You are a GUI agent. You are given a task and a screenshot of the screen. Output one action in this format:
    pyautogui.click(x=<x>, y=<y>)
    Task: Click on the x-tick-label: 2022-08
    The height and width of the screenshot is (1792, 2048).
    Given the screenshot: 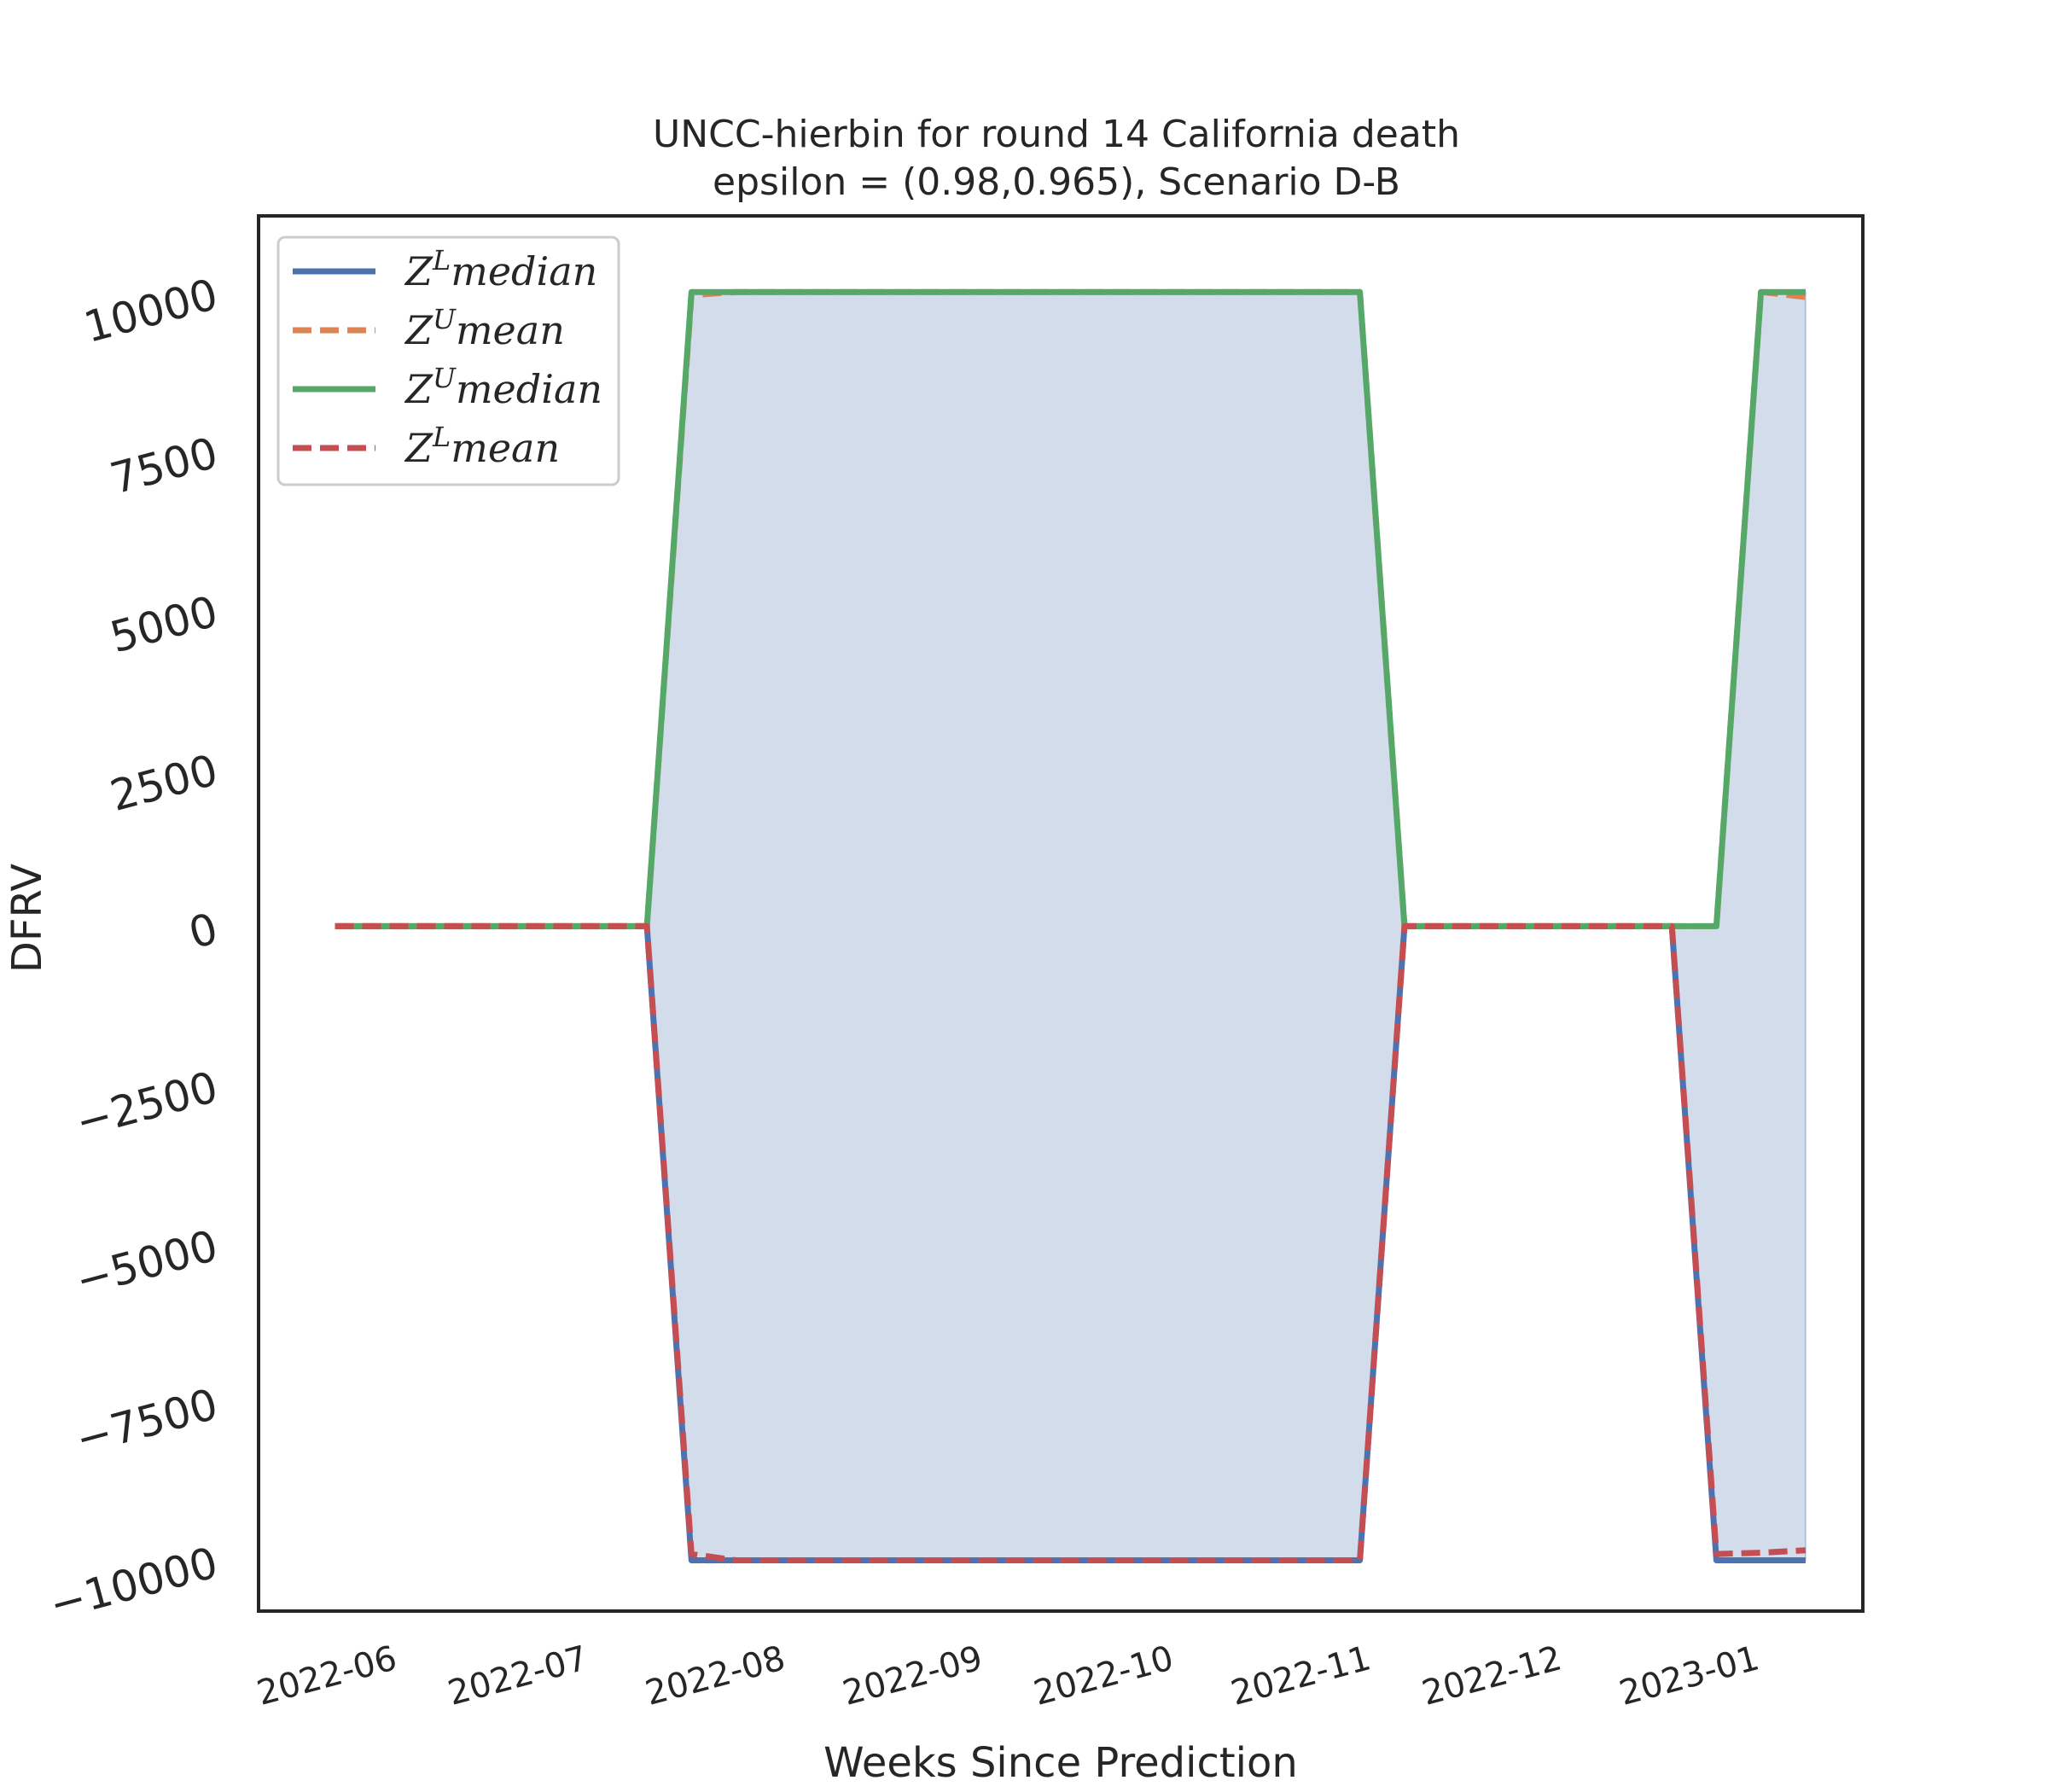 What is the action you would take?
    pyautogui.click(x=715, y=1675)
    